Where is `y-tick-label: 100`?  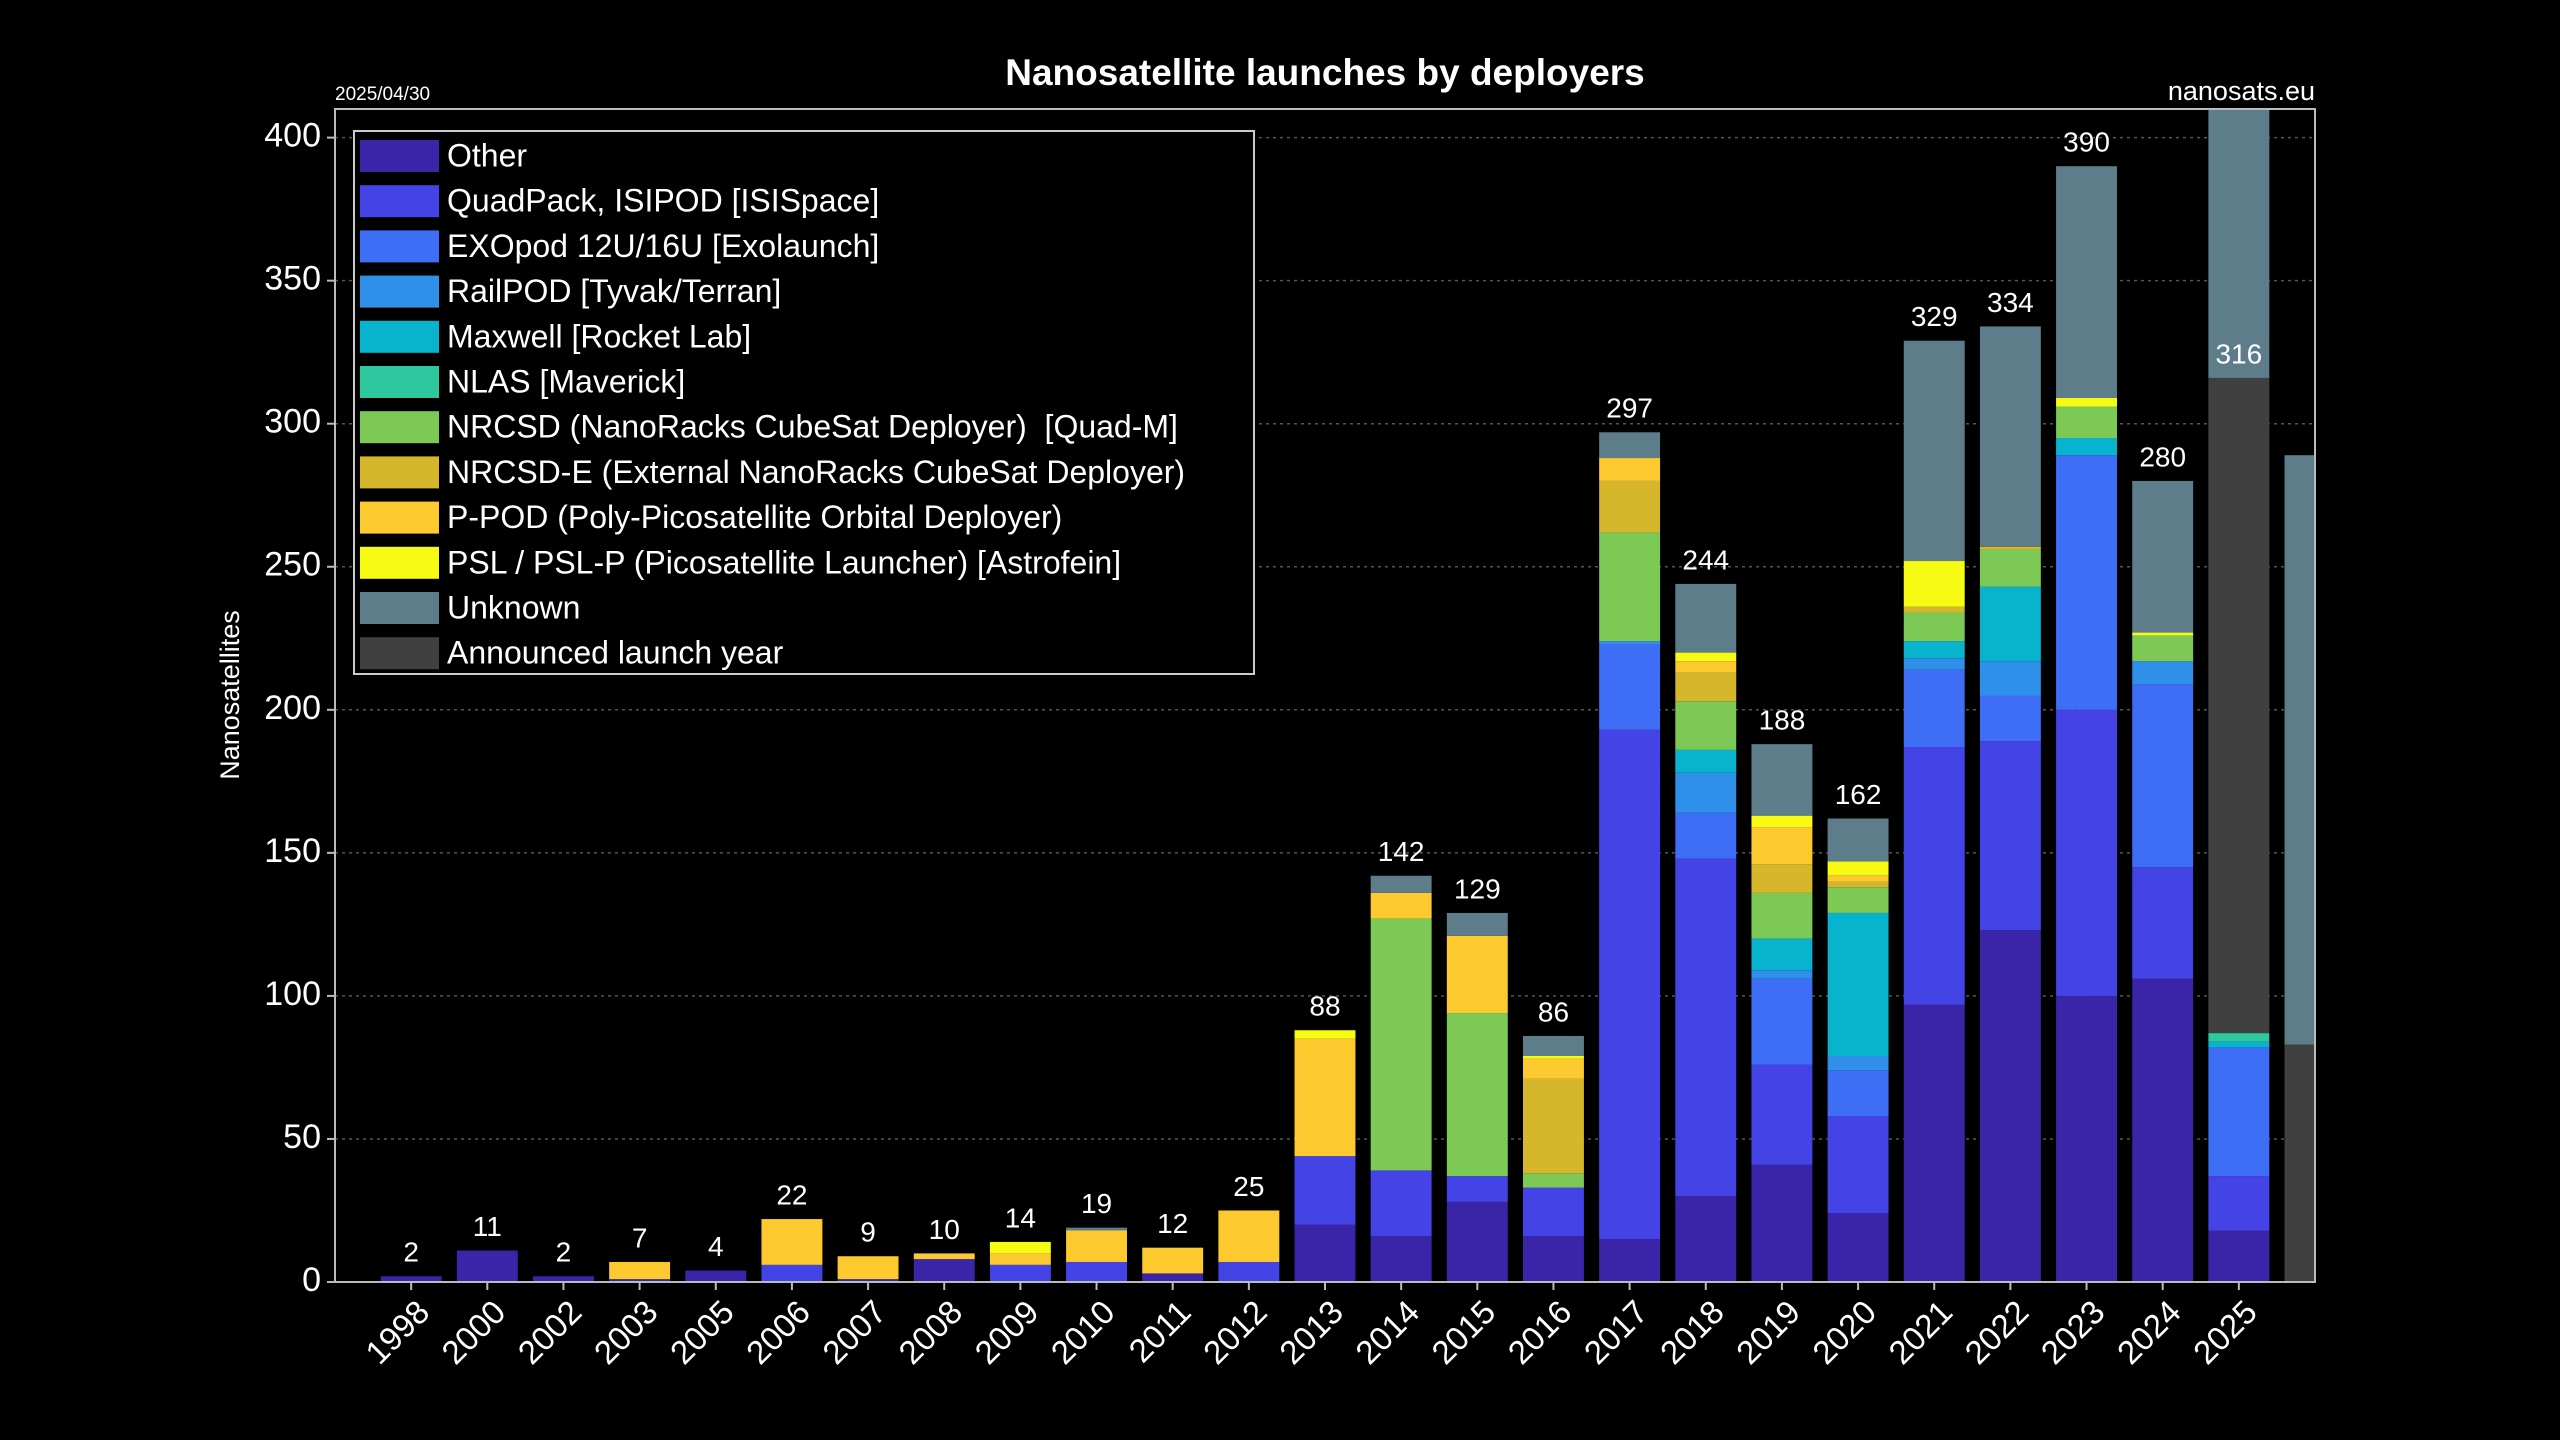 y-tick-label: 100 is located at coordinates (292, 994).